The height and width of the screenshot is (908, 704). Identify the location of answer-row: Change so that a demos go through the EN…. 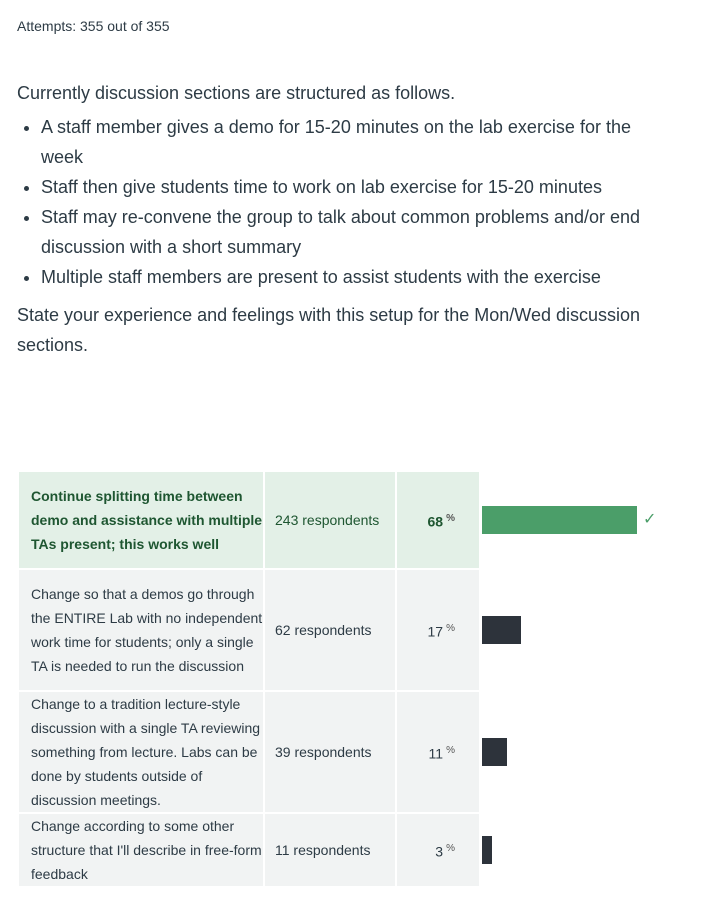
(350, 630).